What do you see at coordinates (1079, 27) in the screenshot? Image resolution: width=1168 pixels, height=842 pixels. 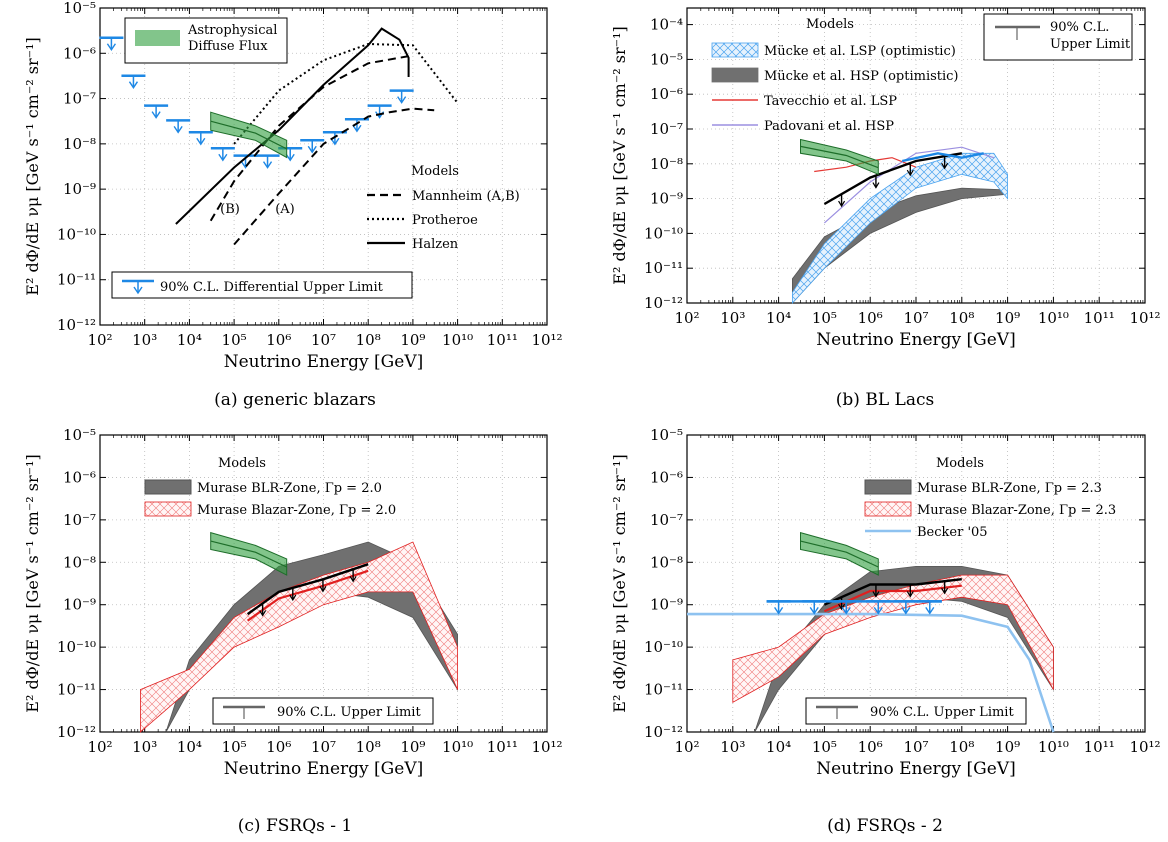 I see `legend-limit-label-1: 90% C.L.` at bounding box center [1079, 27].